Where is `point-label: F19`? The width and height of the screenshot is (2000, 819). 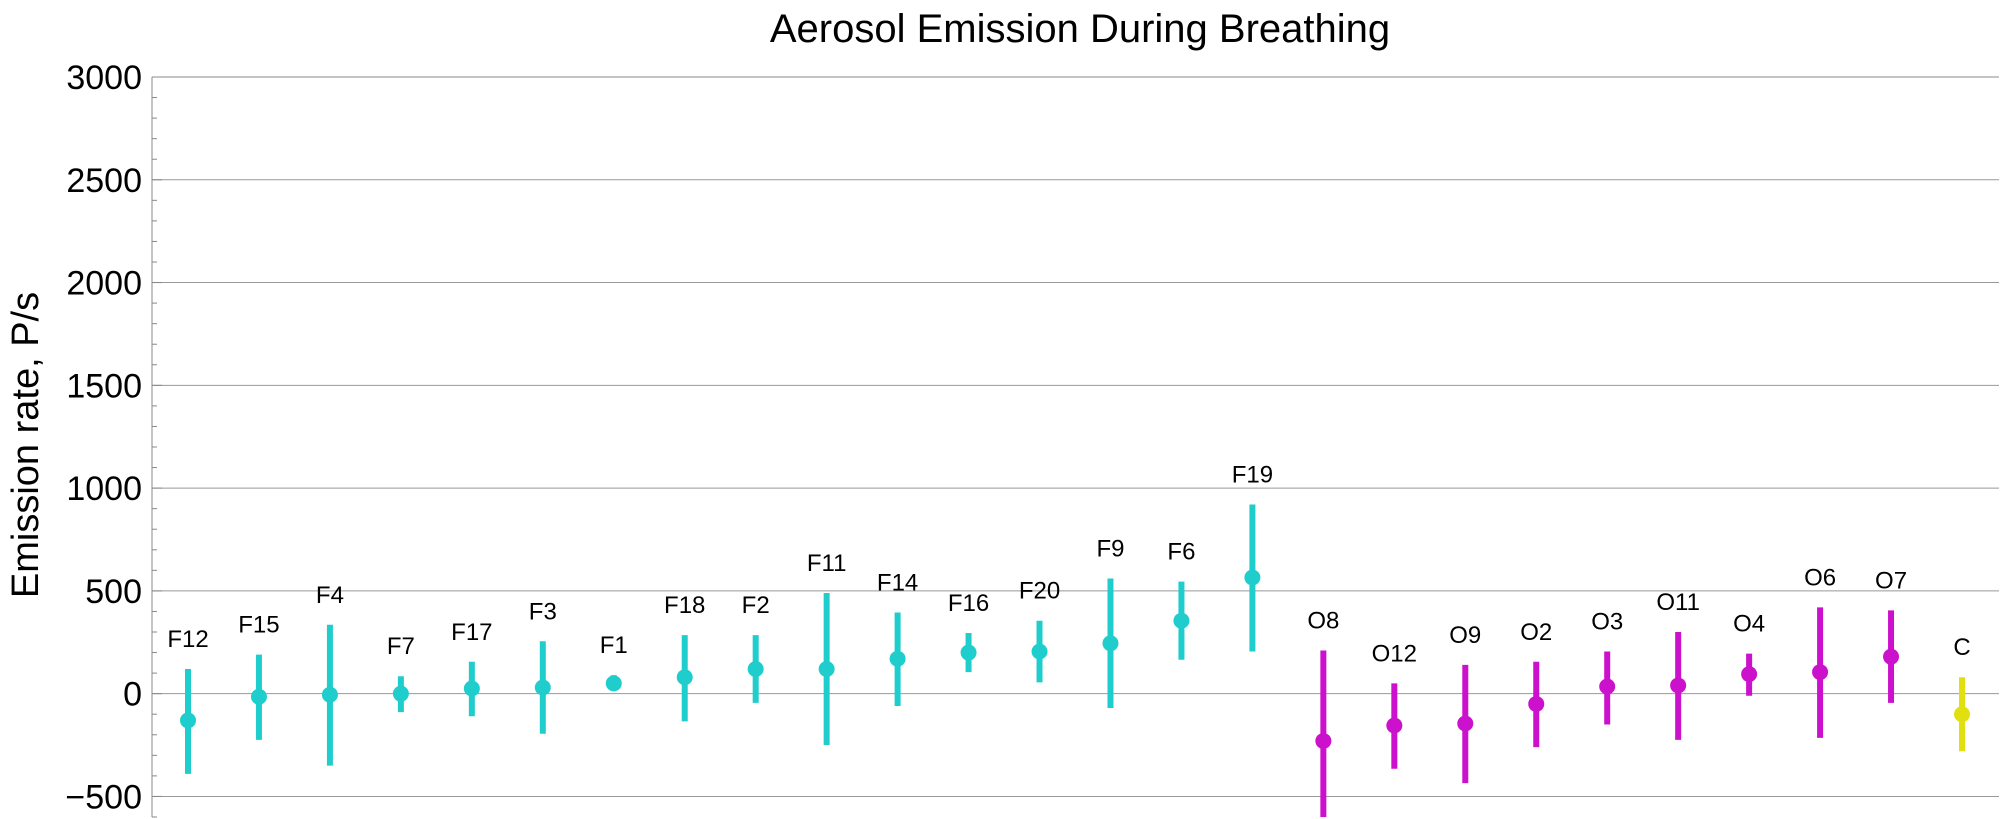 point-label: F19 is located at coordinates (1252, 475).